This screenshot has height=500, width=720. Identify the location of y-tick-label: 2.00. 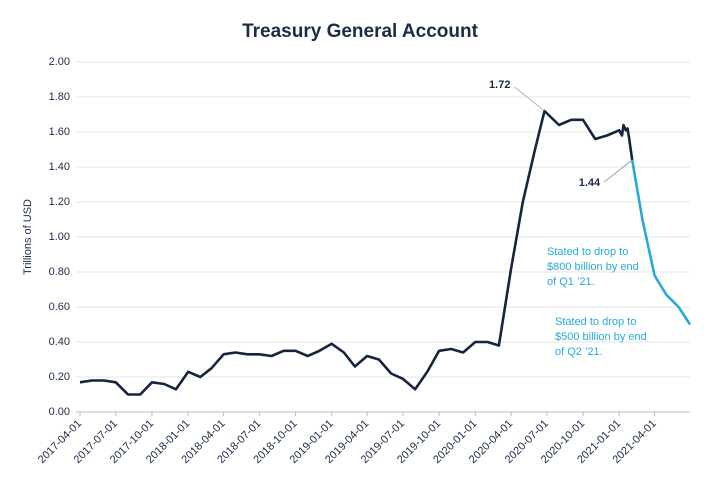
(59, 62).